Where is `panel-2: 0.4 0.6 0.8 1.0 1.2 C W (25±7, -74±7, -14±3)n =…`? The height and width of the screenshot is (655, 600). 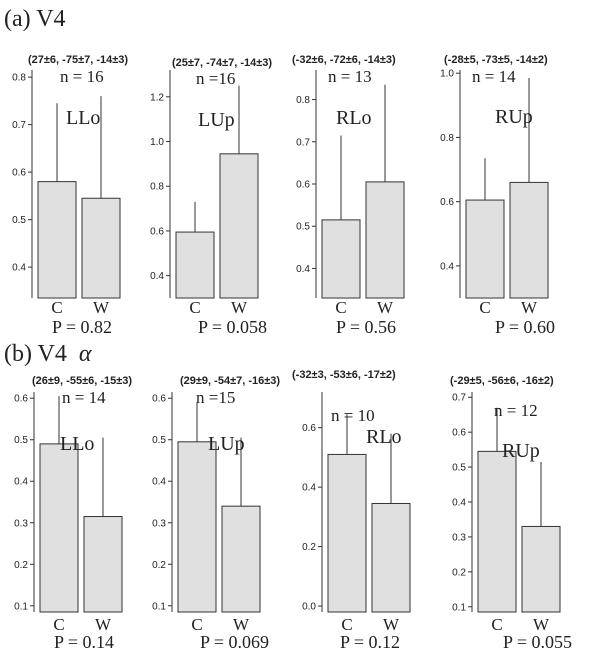 panel-2: 0.4 0.6 0.8 1.0 1.2 C W (25±7, -74±7, -14±3)n =… is located at coordinates (211, 197).